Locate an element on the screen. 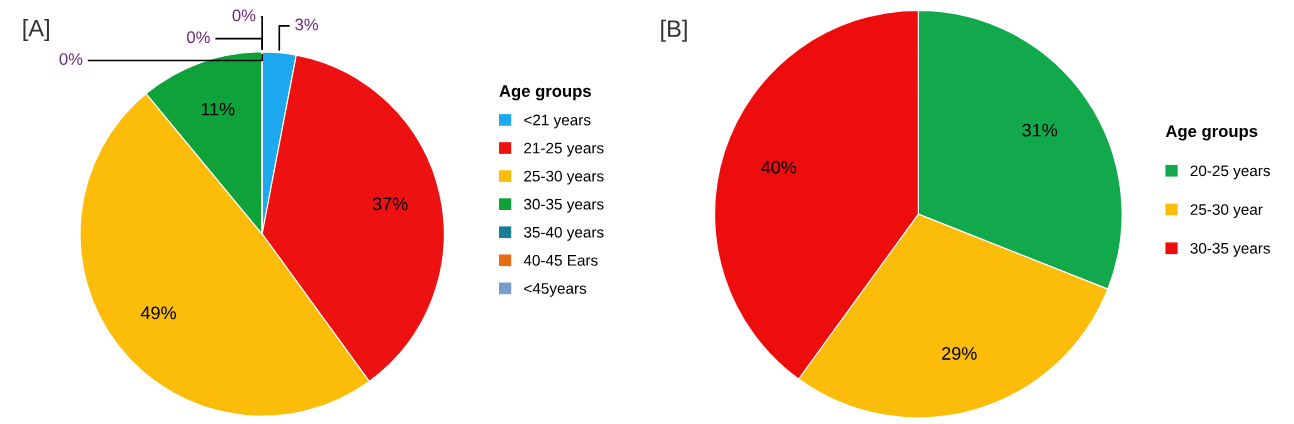 This screenshot has height=424, width=1294. legend-label: <21 years is located at coordinates (557, 121).